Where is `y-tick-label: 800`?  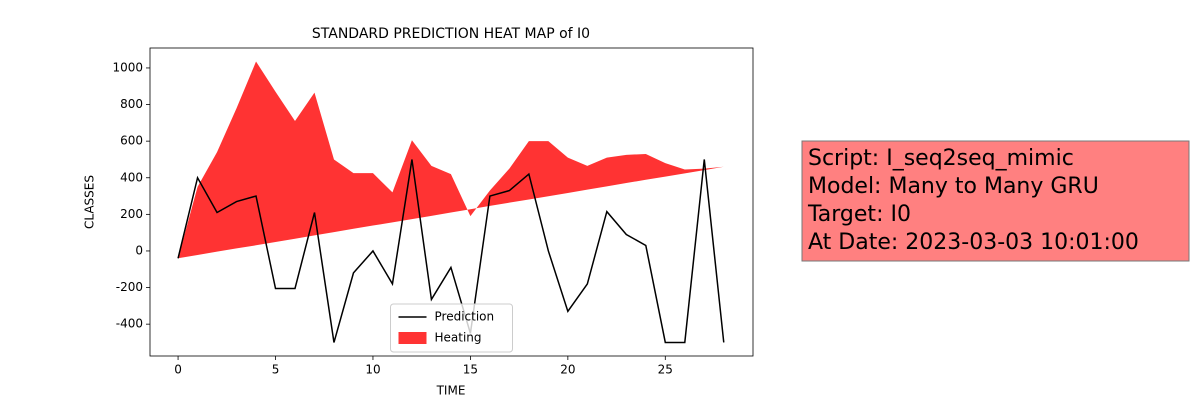 y-tick-label: 800 is located at coordinates (131, 104).